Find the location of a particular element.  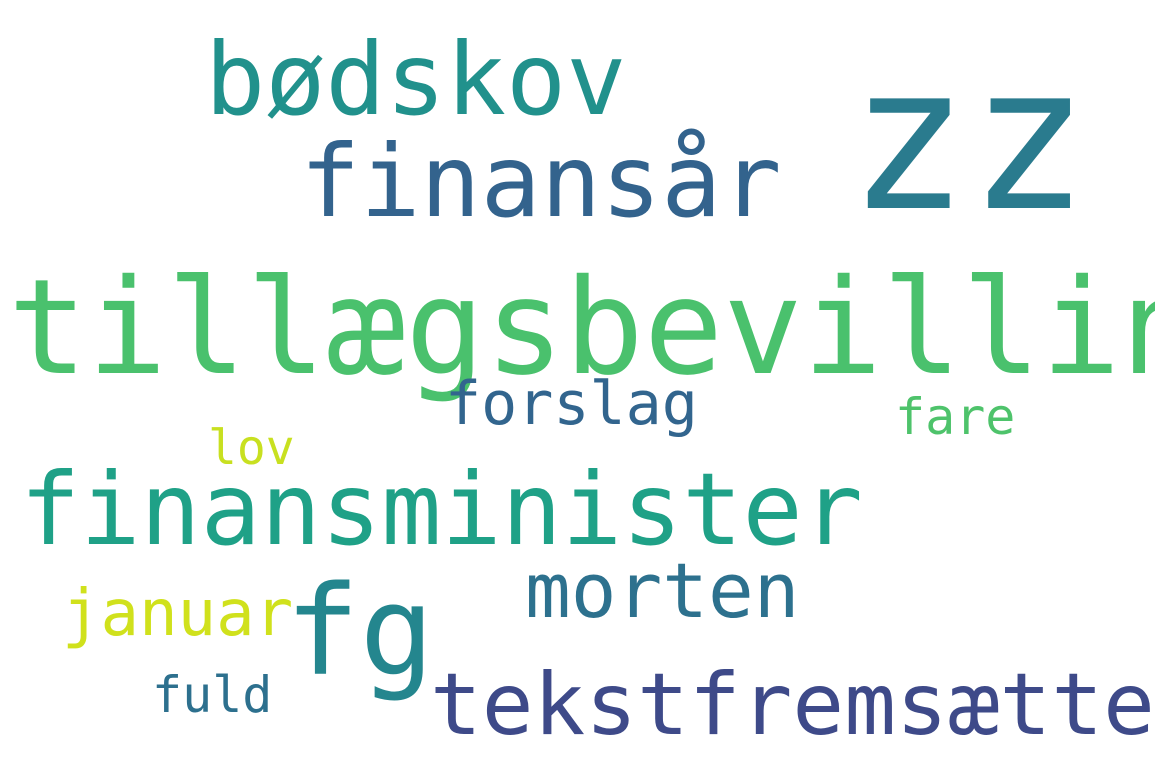

word-fg: fg is located at coordinates (360, 632).